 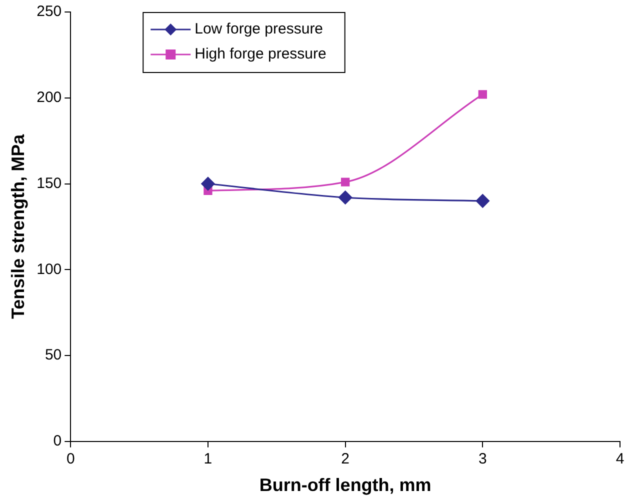 I want to click on y-tick-label: 100, so click(x=49, y=269).